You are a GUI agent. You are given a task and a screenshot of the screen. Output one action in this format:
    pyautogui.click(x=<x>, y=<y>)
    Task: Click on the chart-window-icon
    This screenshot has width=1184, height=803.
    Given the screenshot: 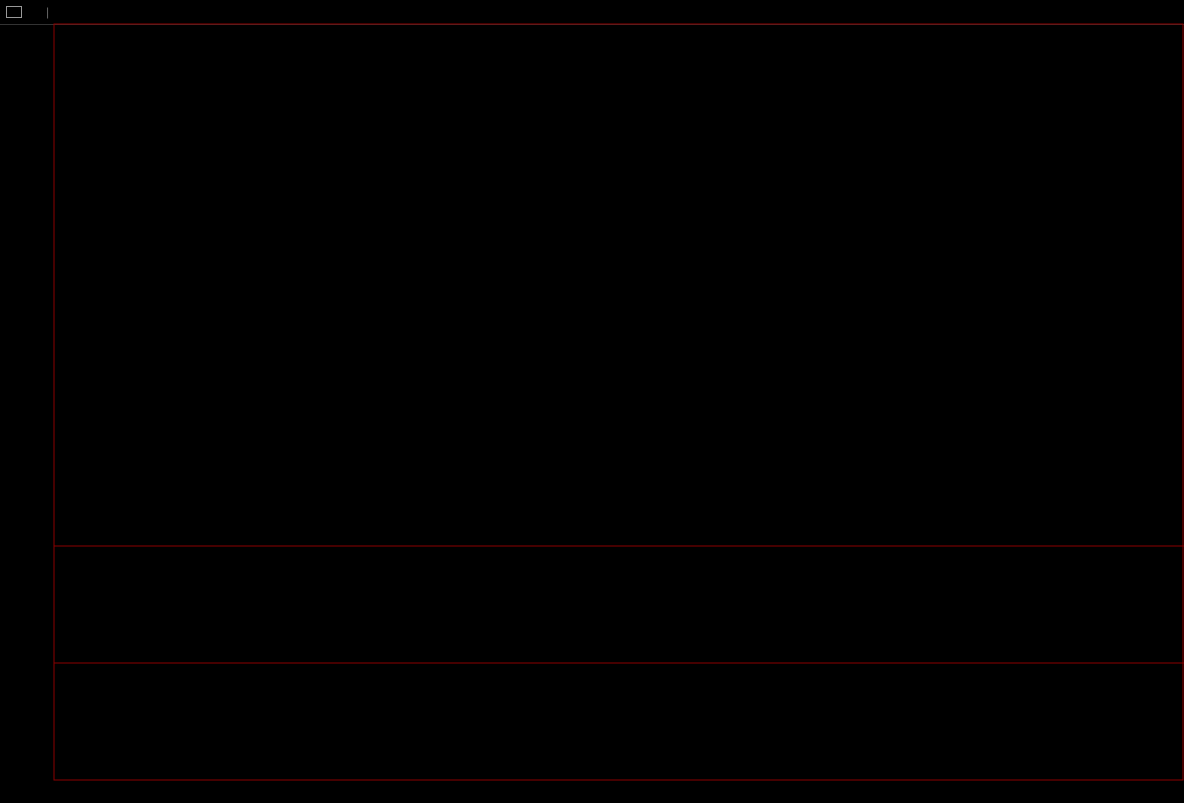 What is the action you would take?
    pyautogui.click(x=14, y=12)
    